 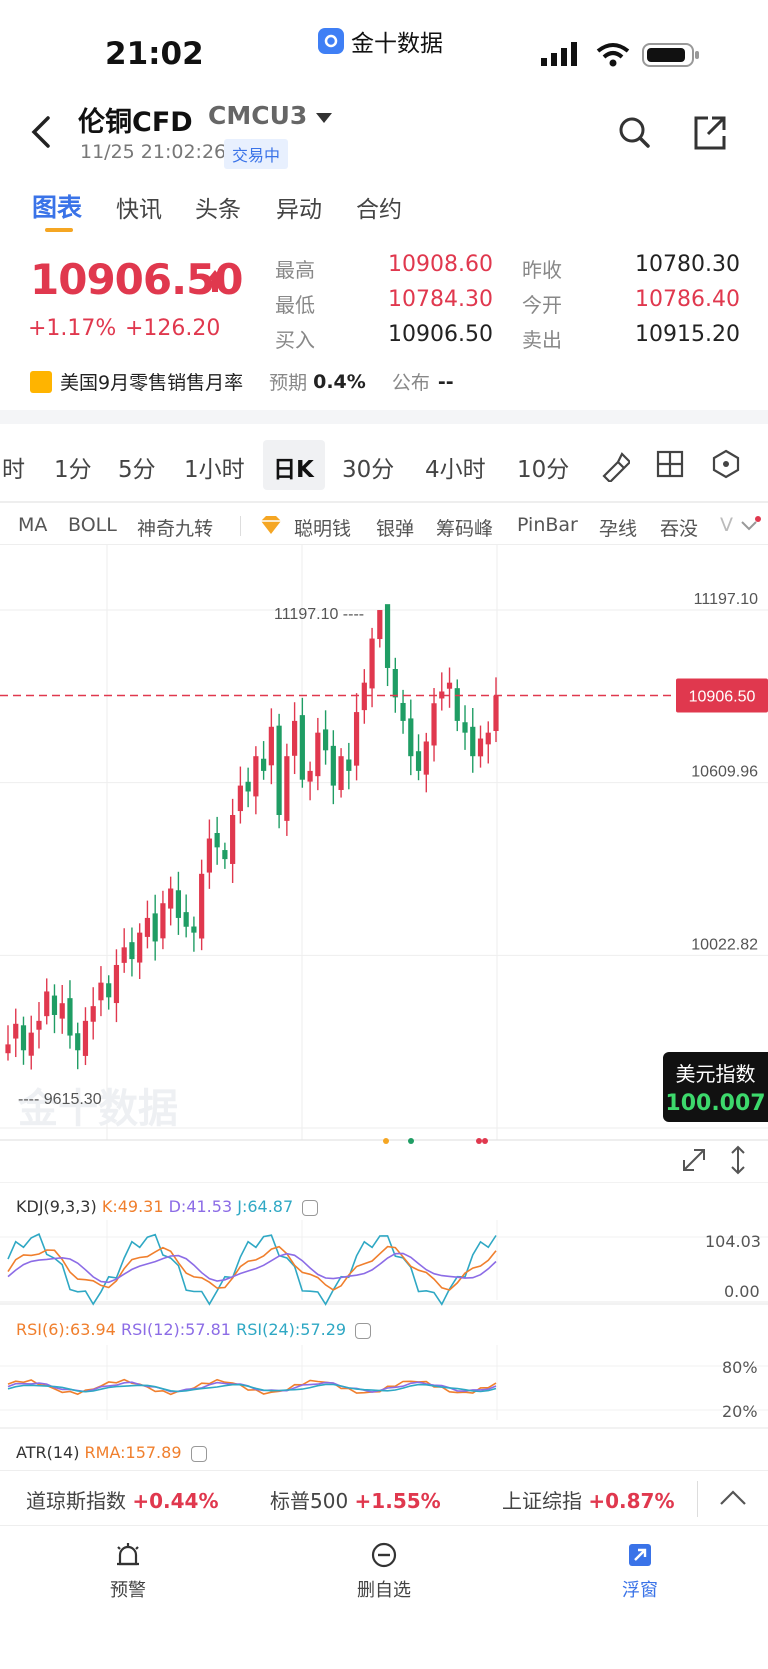 What do you see at coordinates (43, 132) in the screenshot?
I see `back-button` at bounding box center [43, 132].